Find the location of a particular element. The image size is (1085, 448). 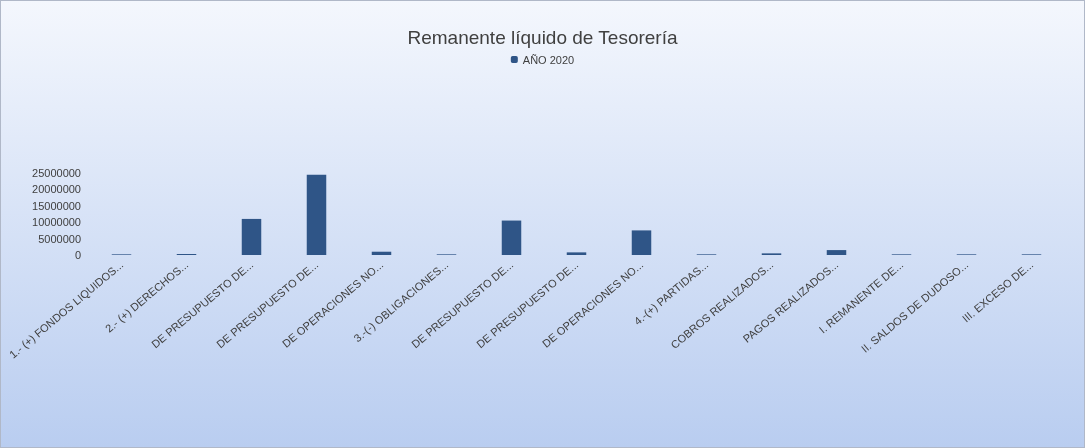

y-tick-label: 25000000 is located at coordinates (56, 173).